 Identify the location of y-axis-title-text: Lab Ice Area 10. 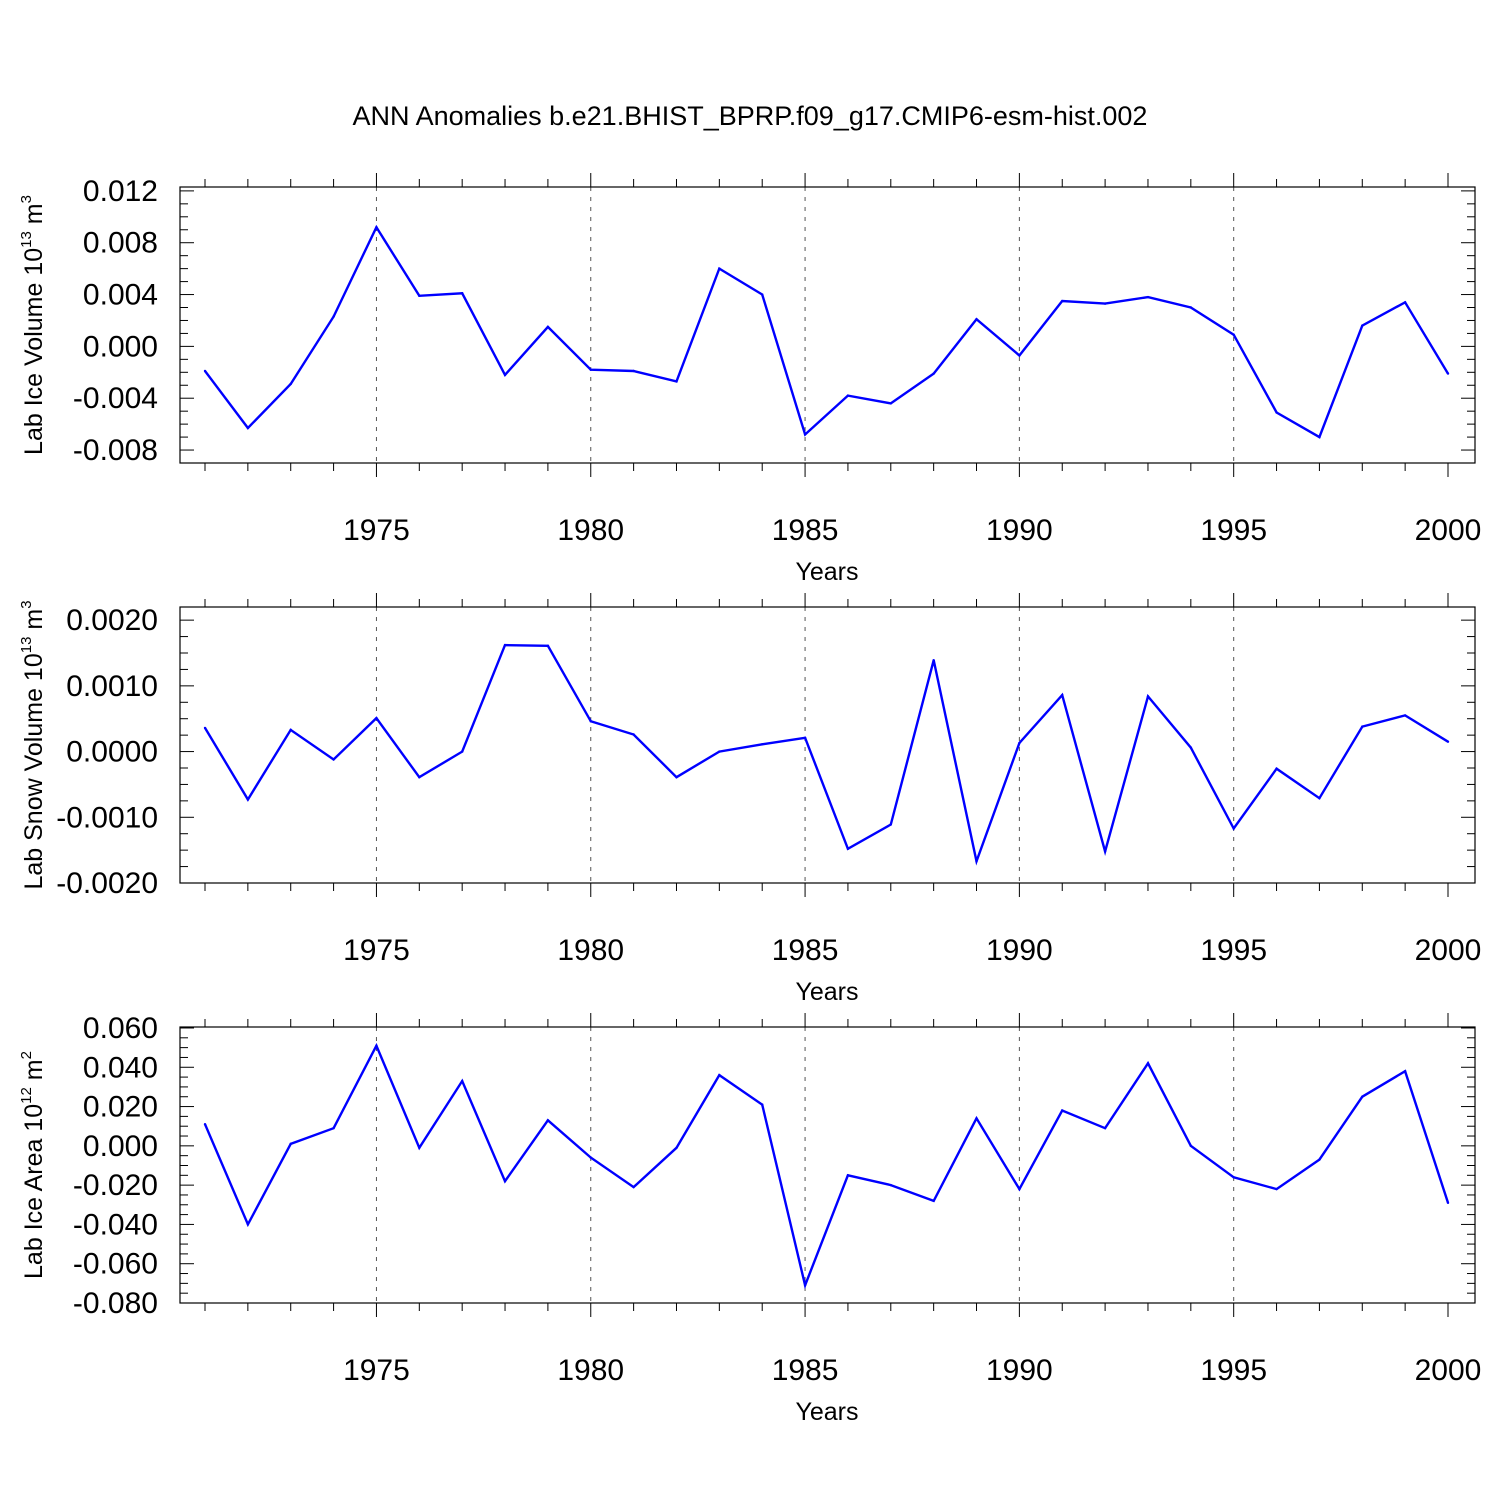
(34, 1191).